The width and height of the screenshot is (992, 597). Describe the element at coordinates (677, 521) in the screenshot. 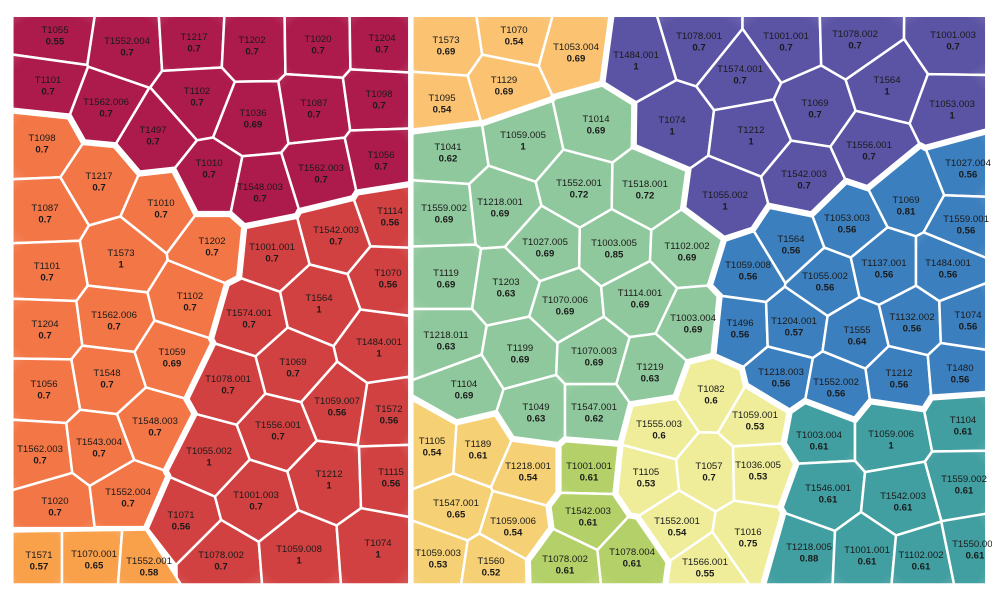

I see `svg-text: T1552.001` at that location.